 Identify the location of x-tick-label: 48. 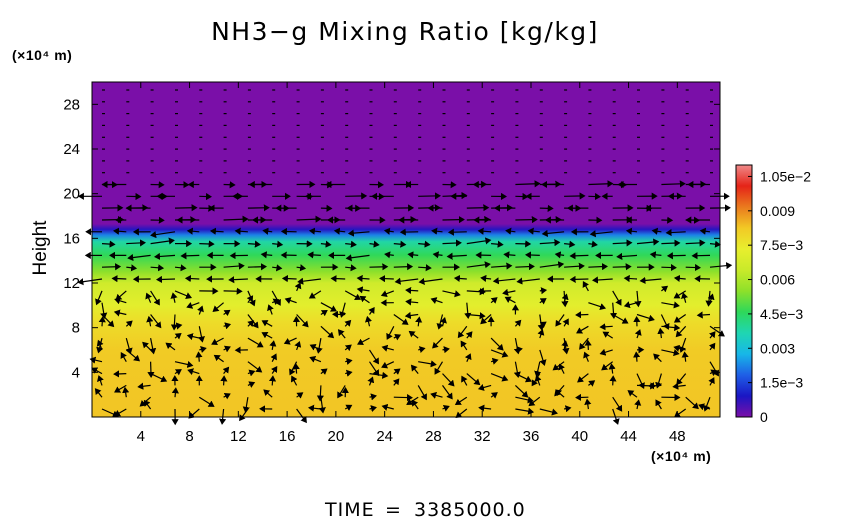
(677, 436).